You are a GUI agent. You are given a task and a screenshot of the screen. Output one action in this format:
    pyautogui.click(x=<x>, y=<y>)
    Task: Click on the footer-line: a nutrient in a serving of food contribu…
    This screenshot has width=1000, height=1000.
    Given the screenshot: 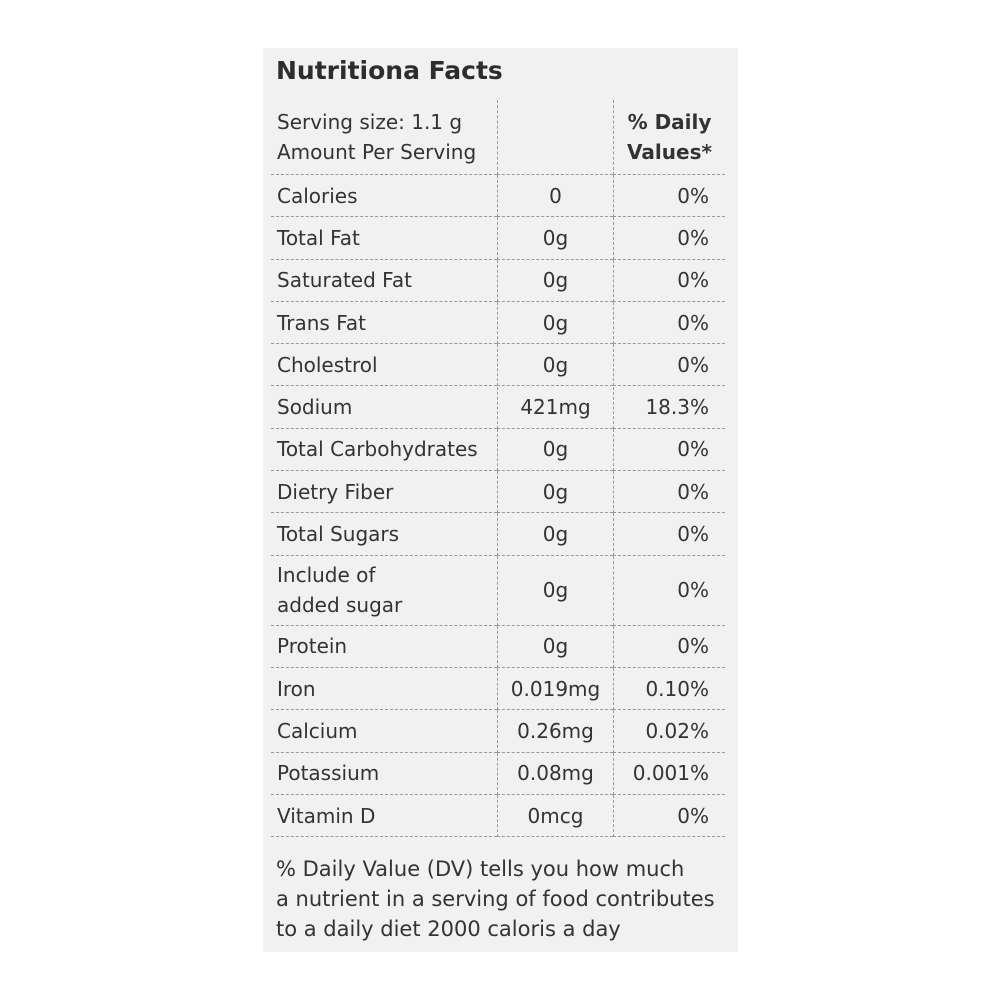 What is the action you would take?
    pyautogui.click(x=495, y=899)
    